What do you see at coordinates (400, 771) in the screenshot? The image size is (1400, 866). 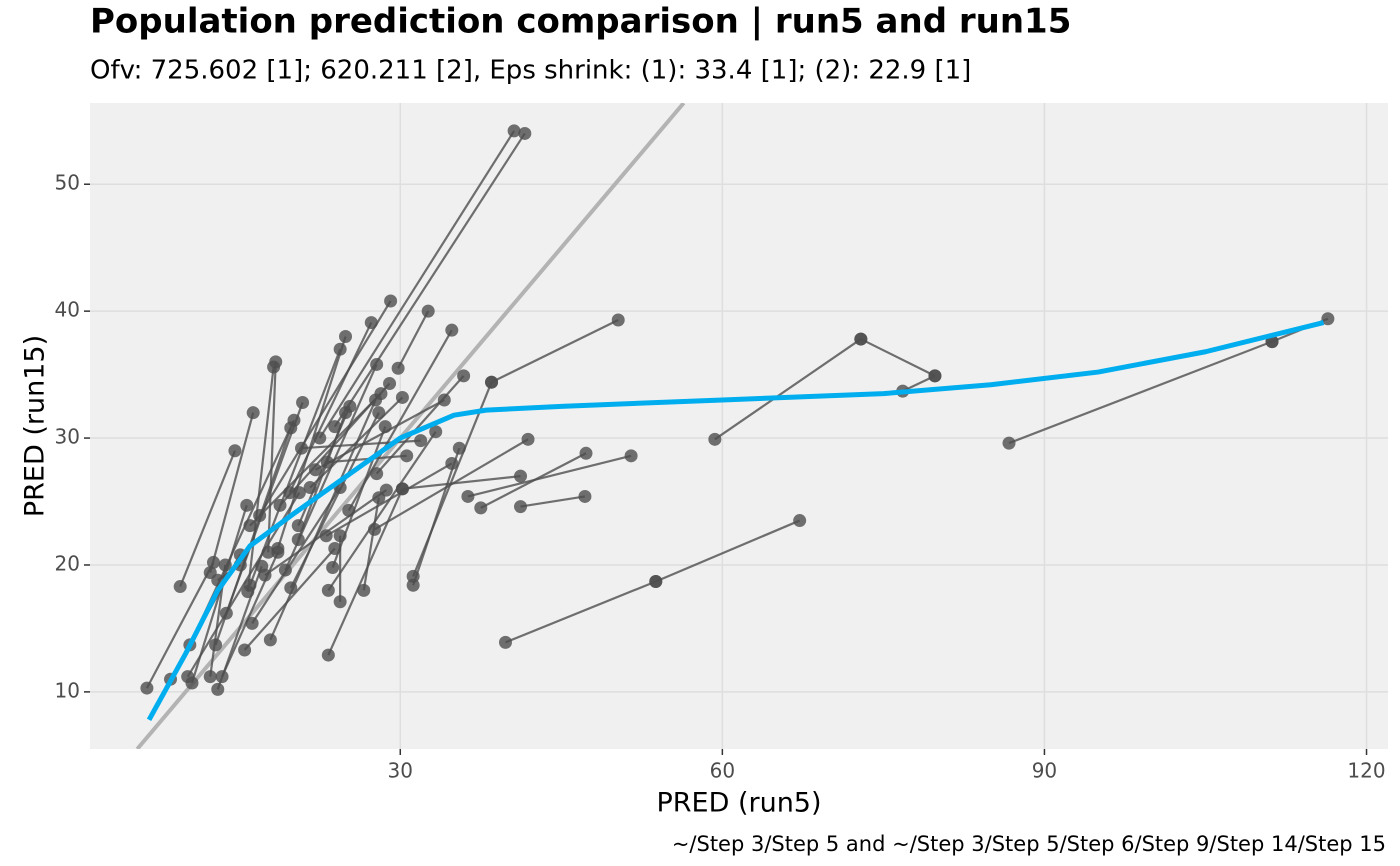 I see `x-tick-label: 30` at bounding box center [400, 771].